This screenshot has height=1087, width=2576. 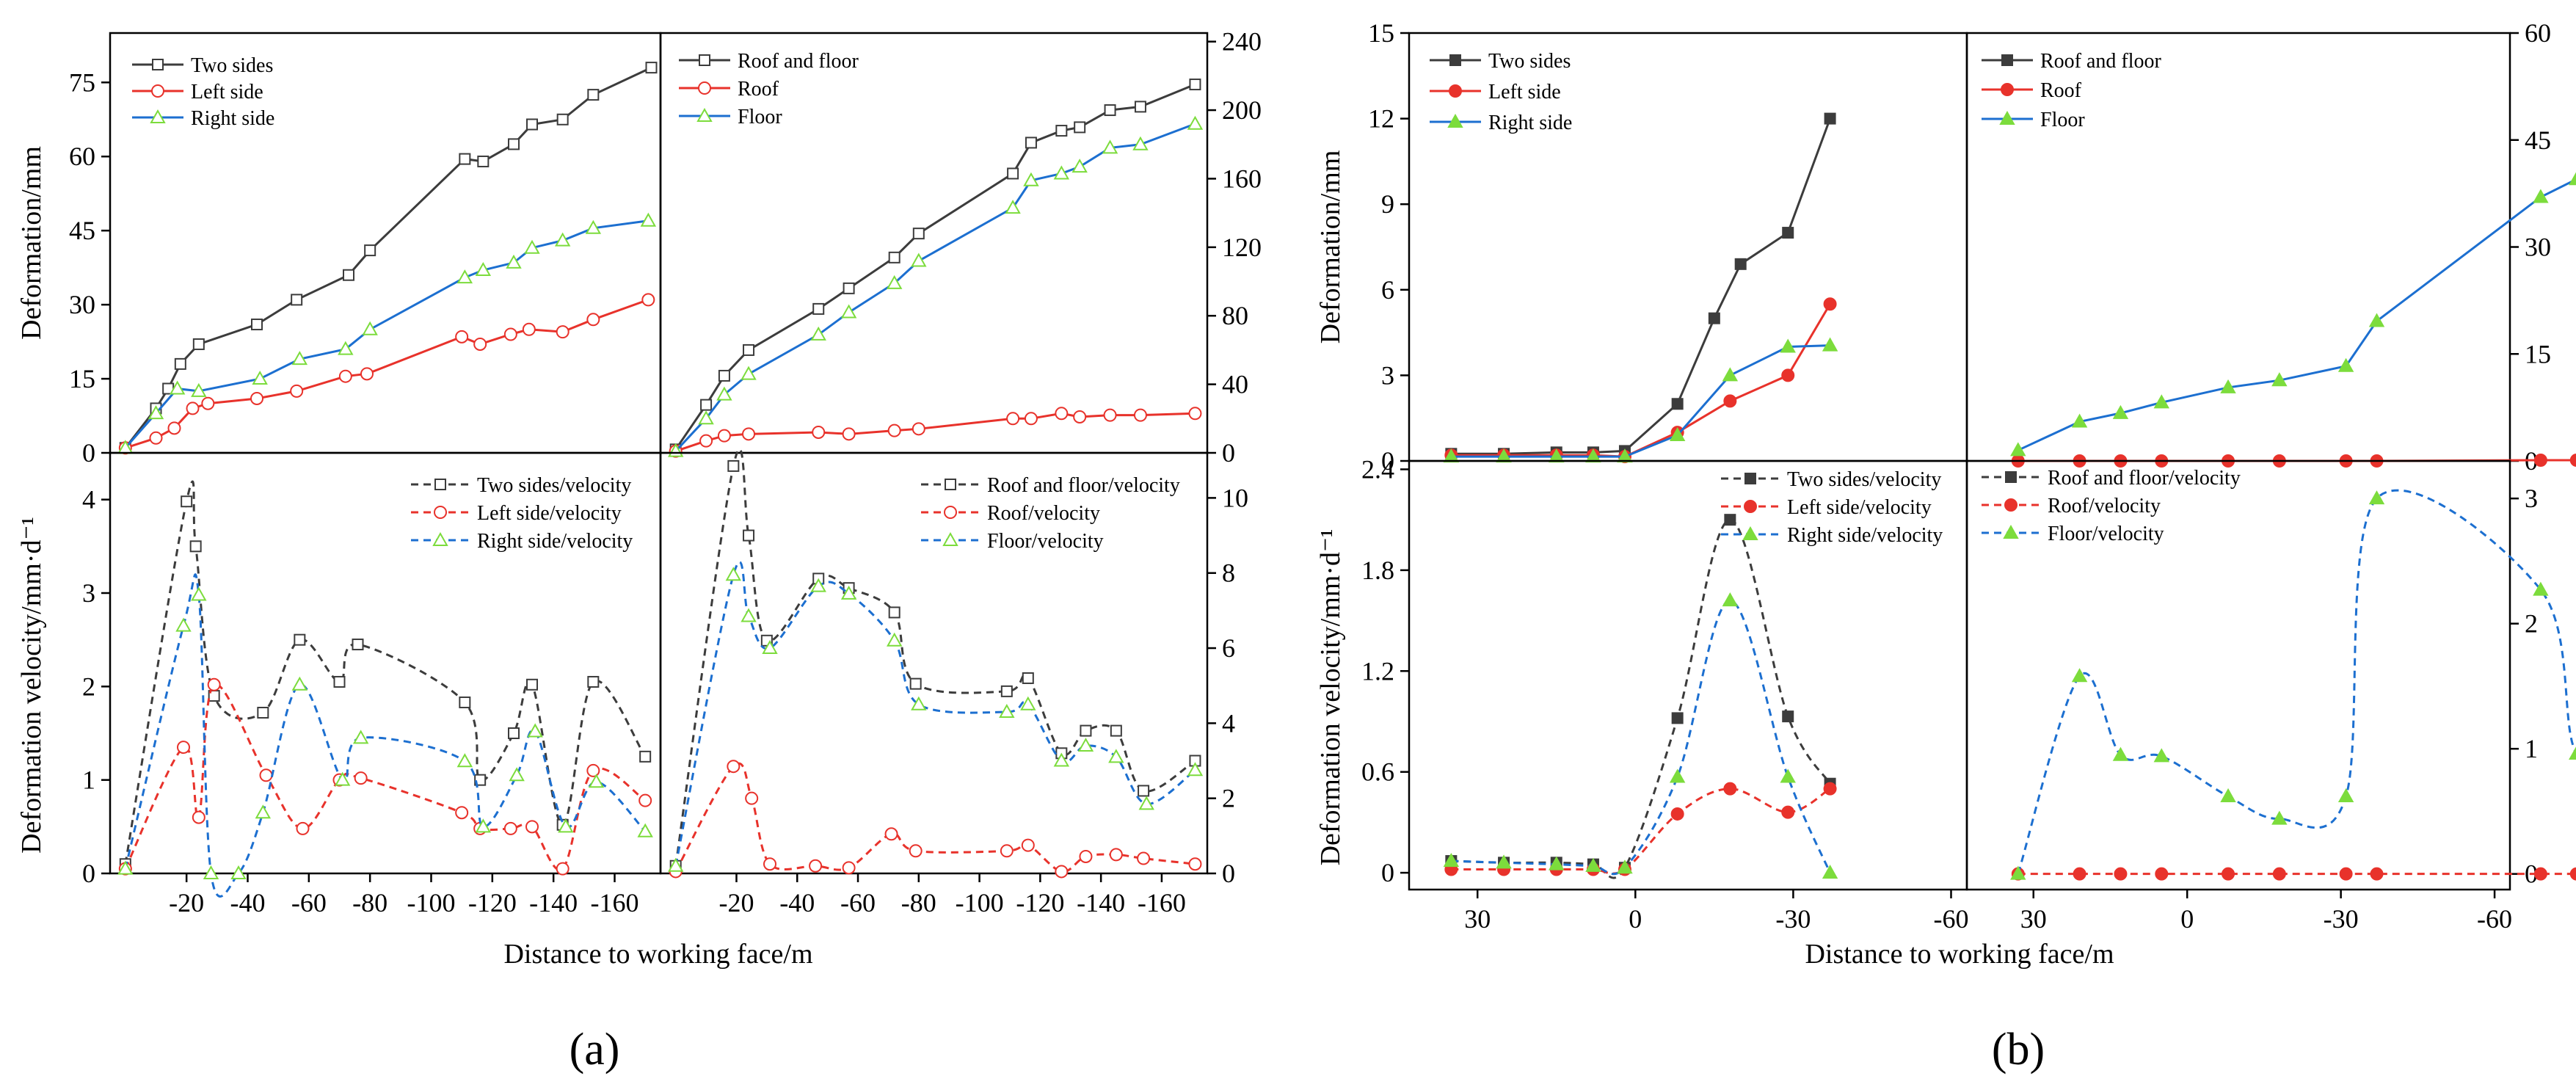 I want to click on legend-label: Two sides/velocity, so click(x=1864, y=479).